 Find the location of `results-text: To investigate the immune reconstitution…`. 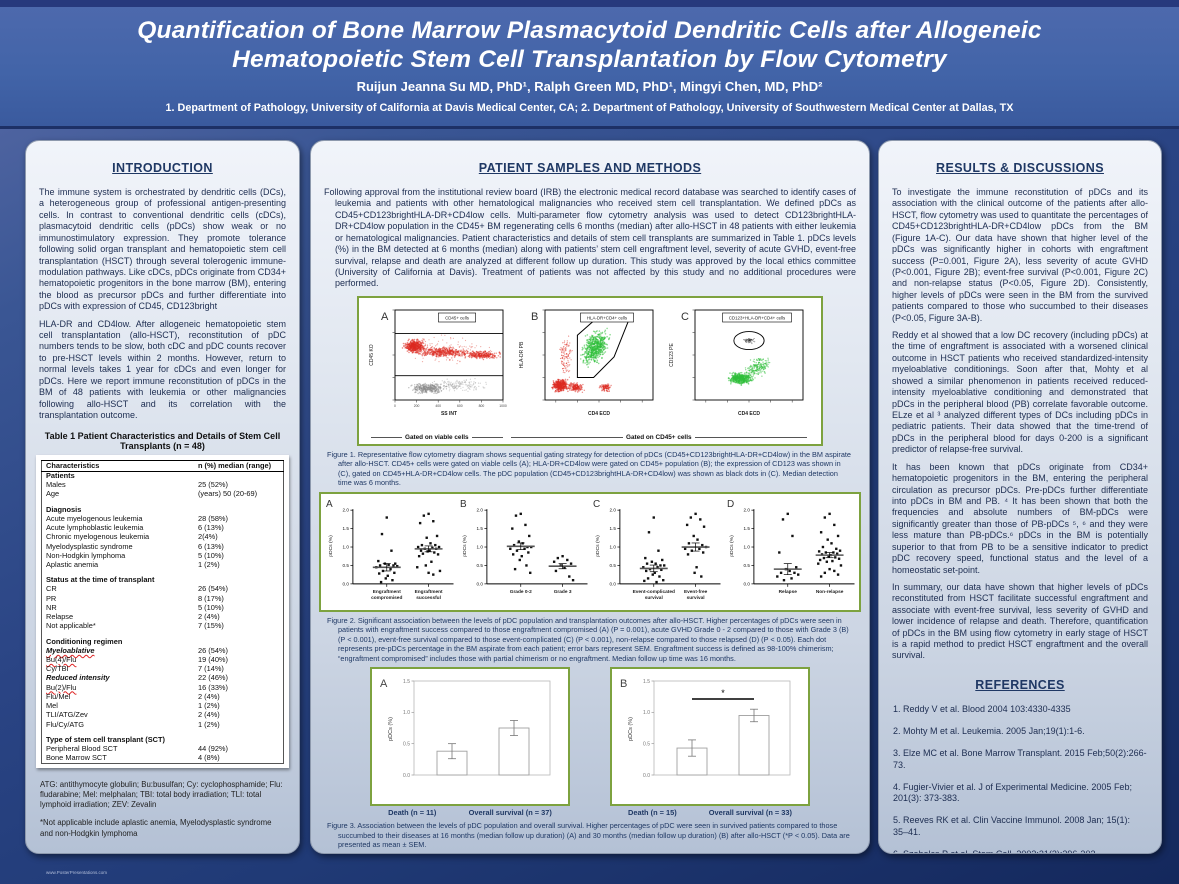

results-text: To investigate the immune reconstitution… is located at coordinates (1020, 424).